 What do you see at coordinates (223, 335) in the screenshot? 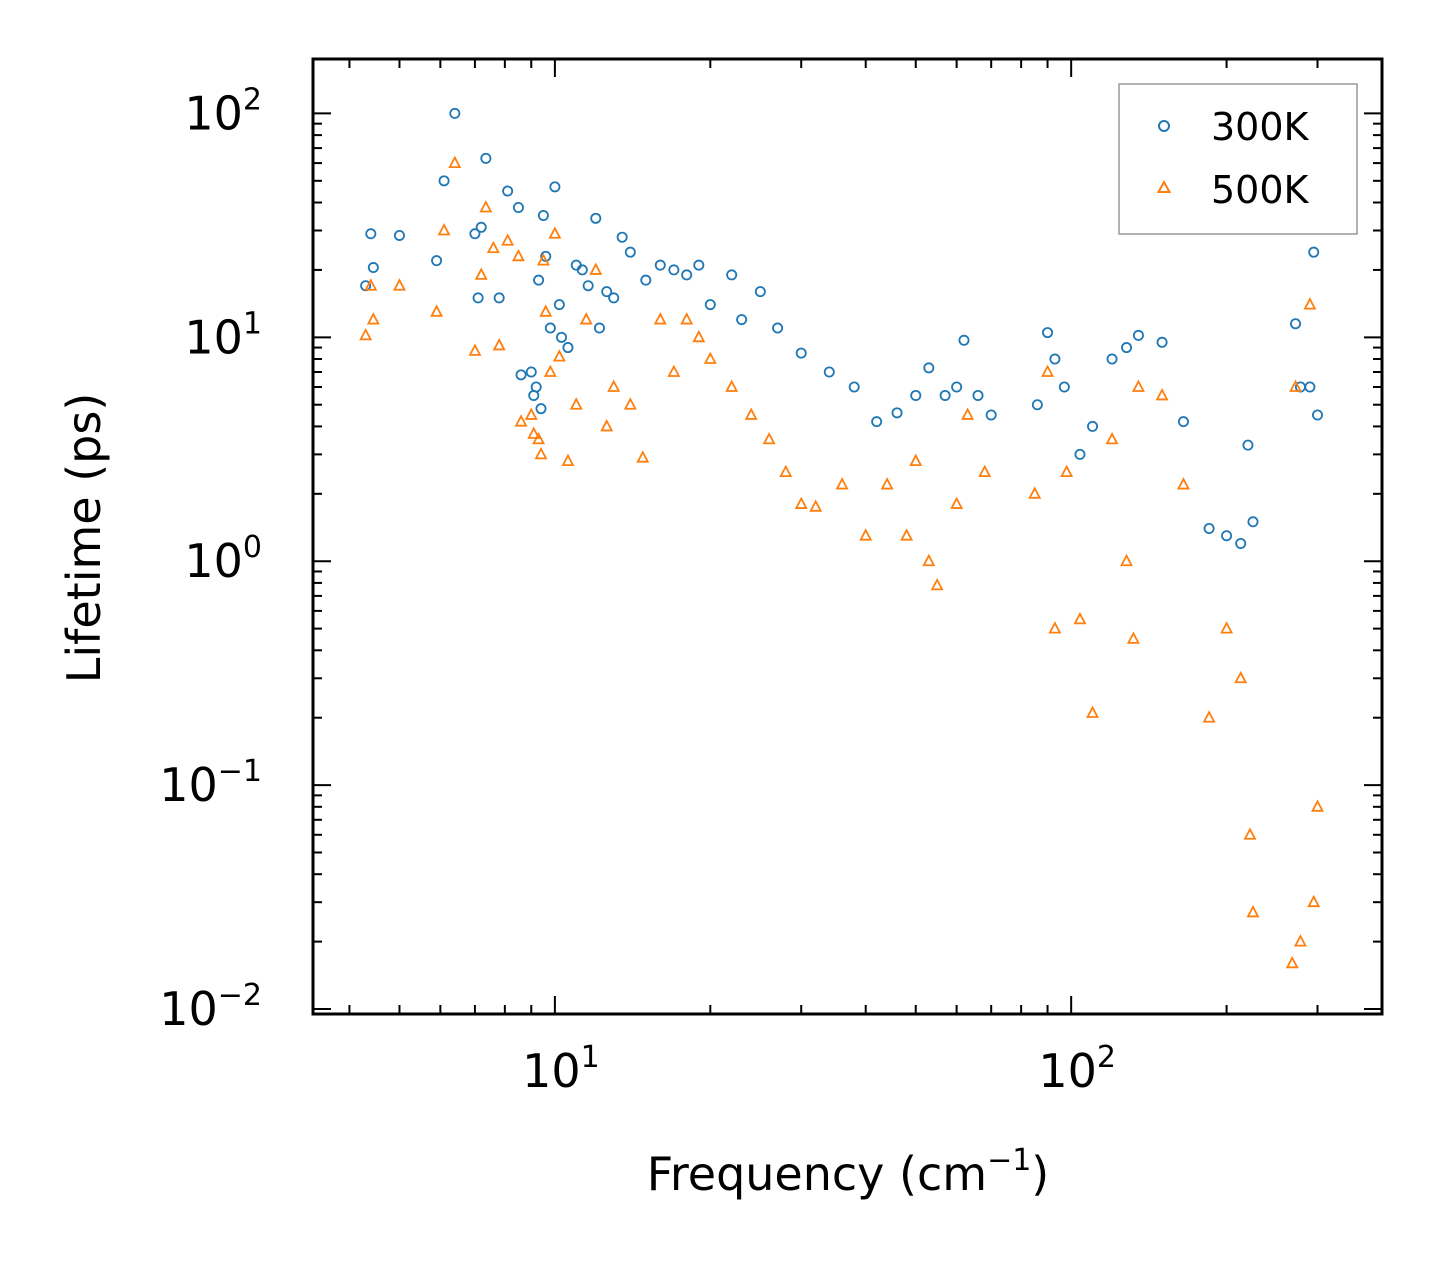
I see `y-tick-label-10: 101` at bounding box center [223, 335].